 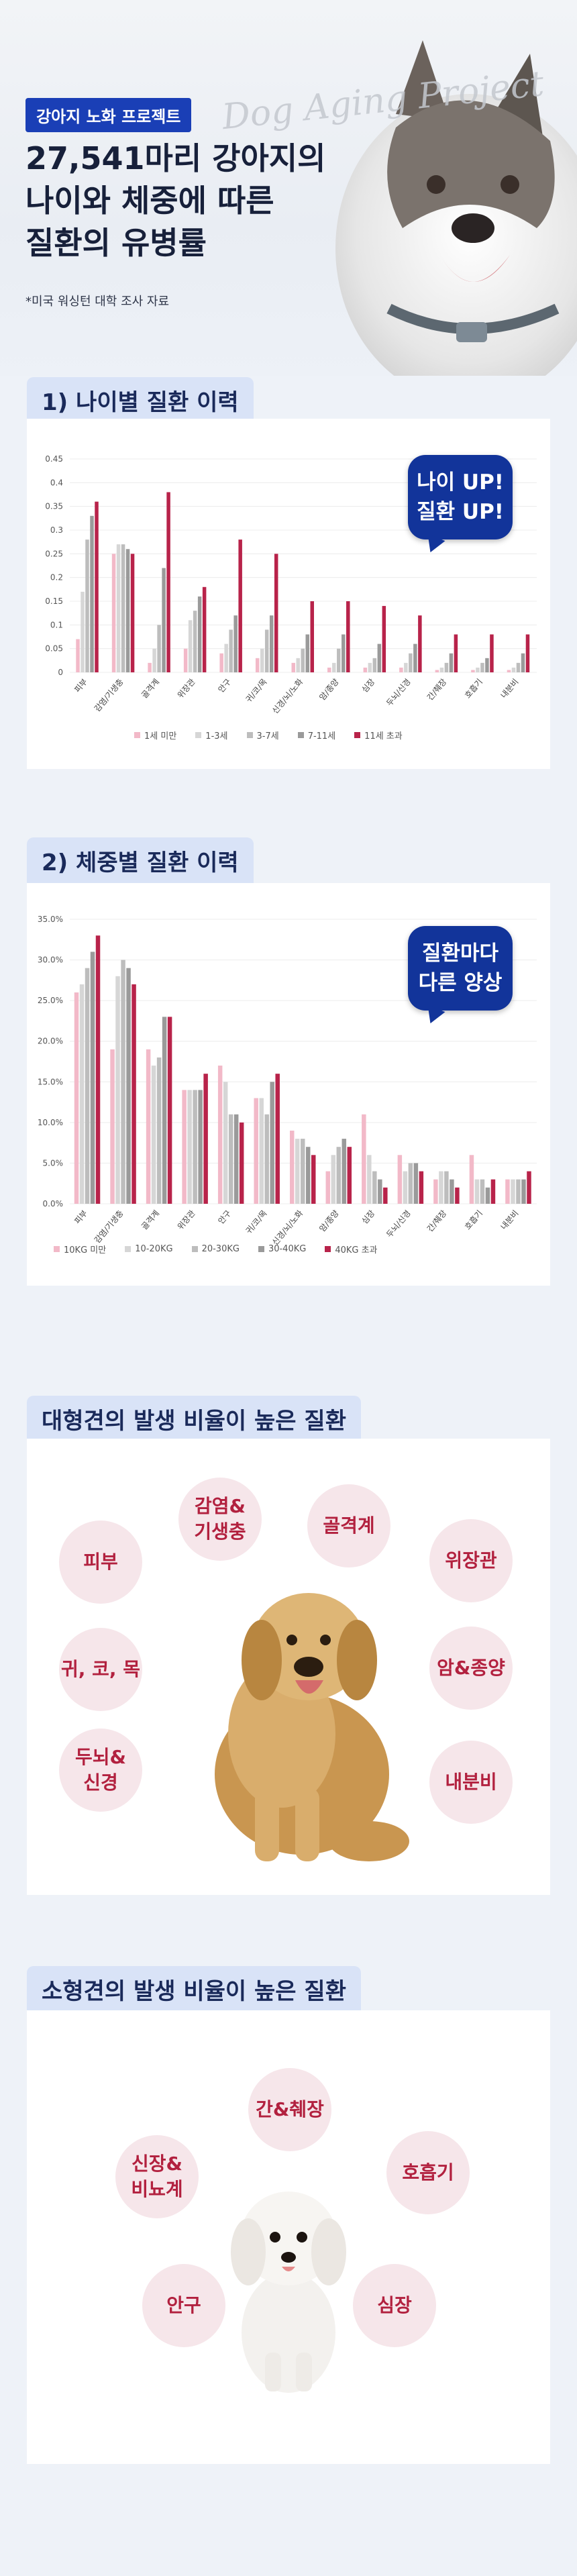 What do you see at coordinates (471, 1560) in the screenshot?
I see `disease-bubble: 위장관` at bounding box center [471, 1560].